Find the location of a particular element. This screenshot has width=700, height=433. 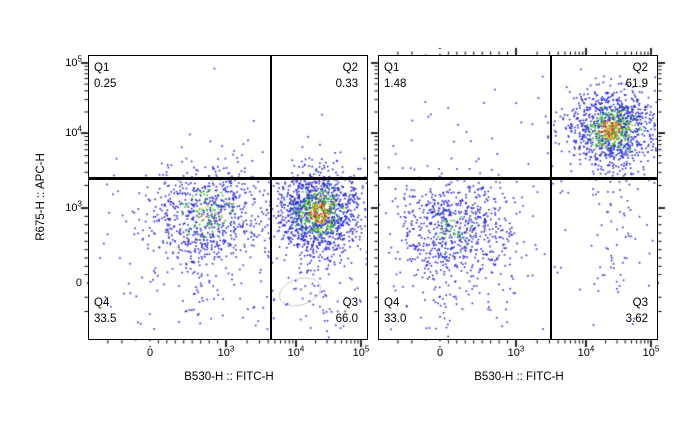

quadrant-q3-stat: Q3 66.0 is located at coordinates (347, 311).